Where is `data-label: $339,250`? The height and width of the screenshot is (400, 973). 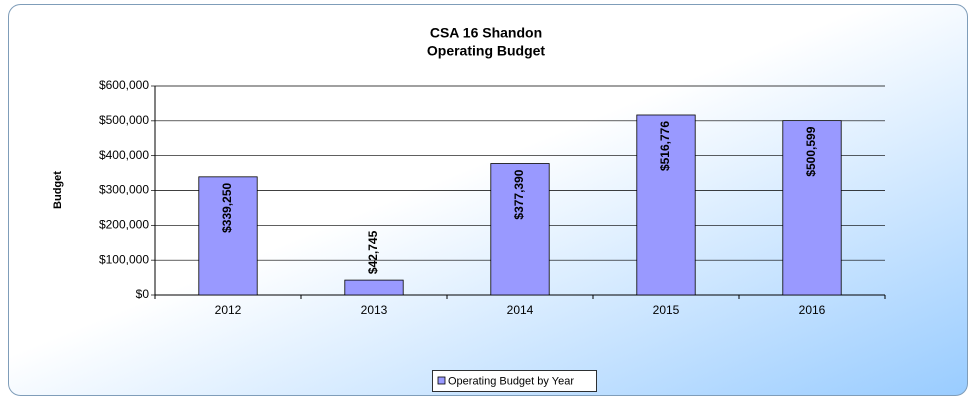
data-label: $339,250 is located at coordinates (227, 208).